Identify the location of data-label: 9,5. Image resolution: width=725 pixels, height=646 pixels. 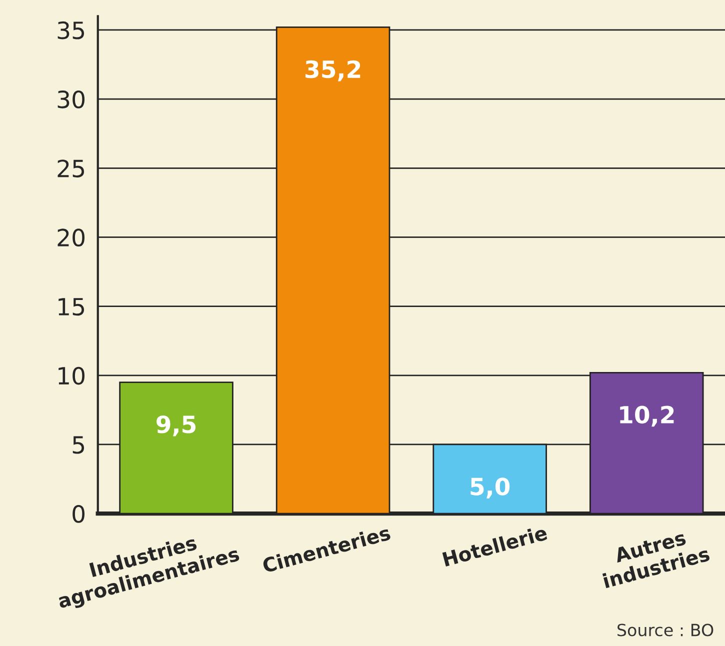
(176, 425).